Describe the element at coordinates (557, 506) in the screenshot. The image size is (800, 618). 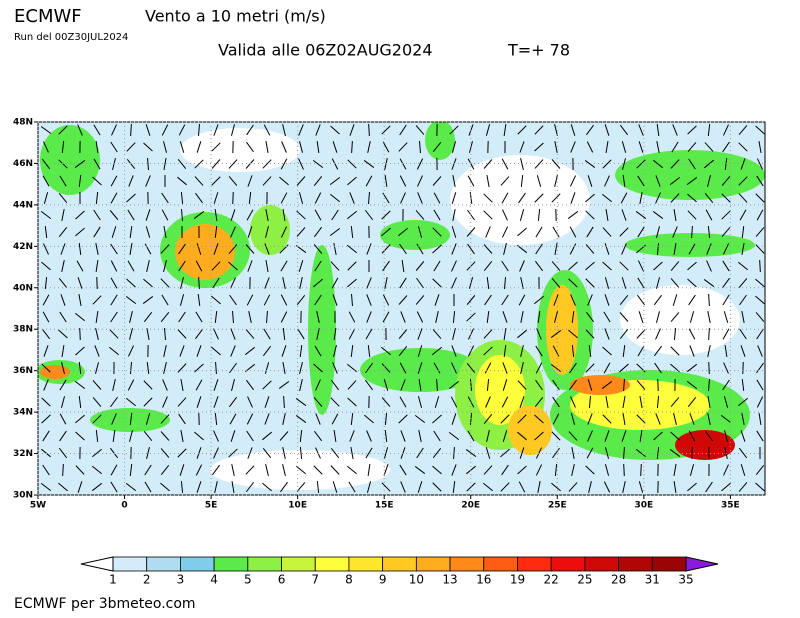
I see `lon-label: 25E` at that location.